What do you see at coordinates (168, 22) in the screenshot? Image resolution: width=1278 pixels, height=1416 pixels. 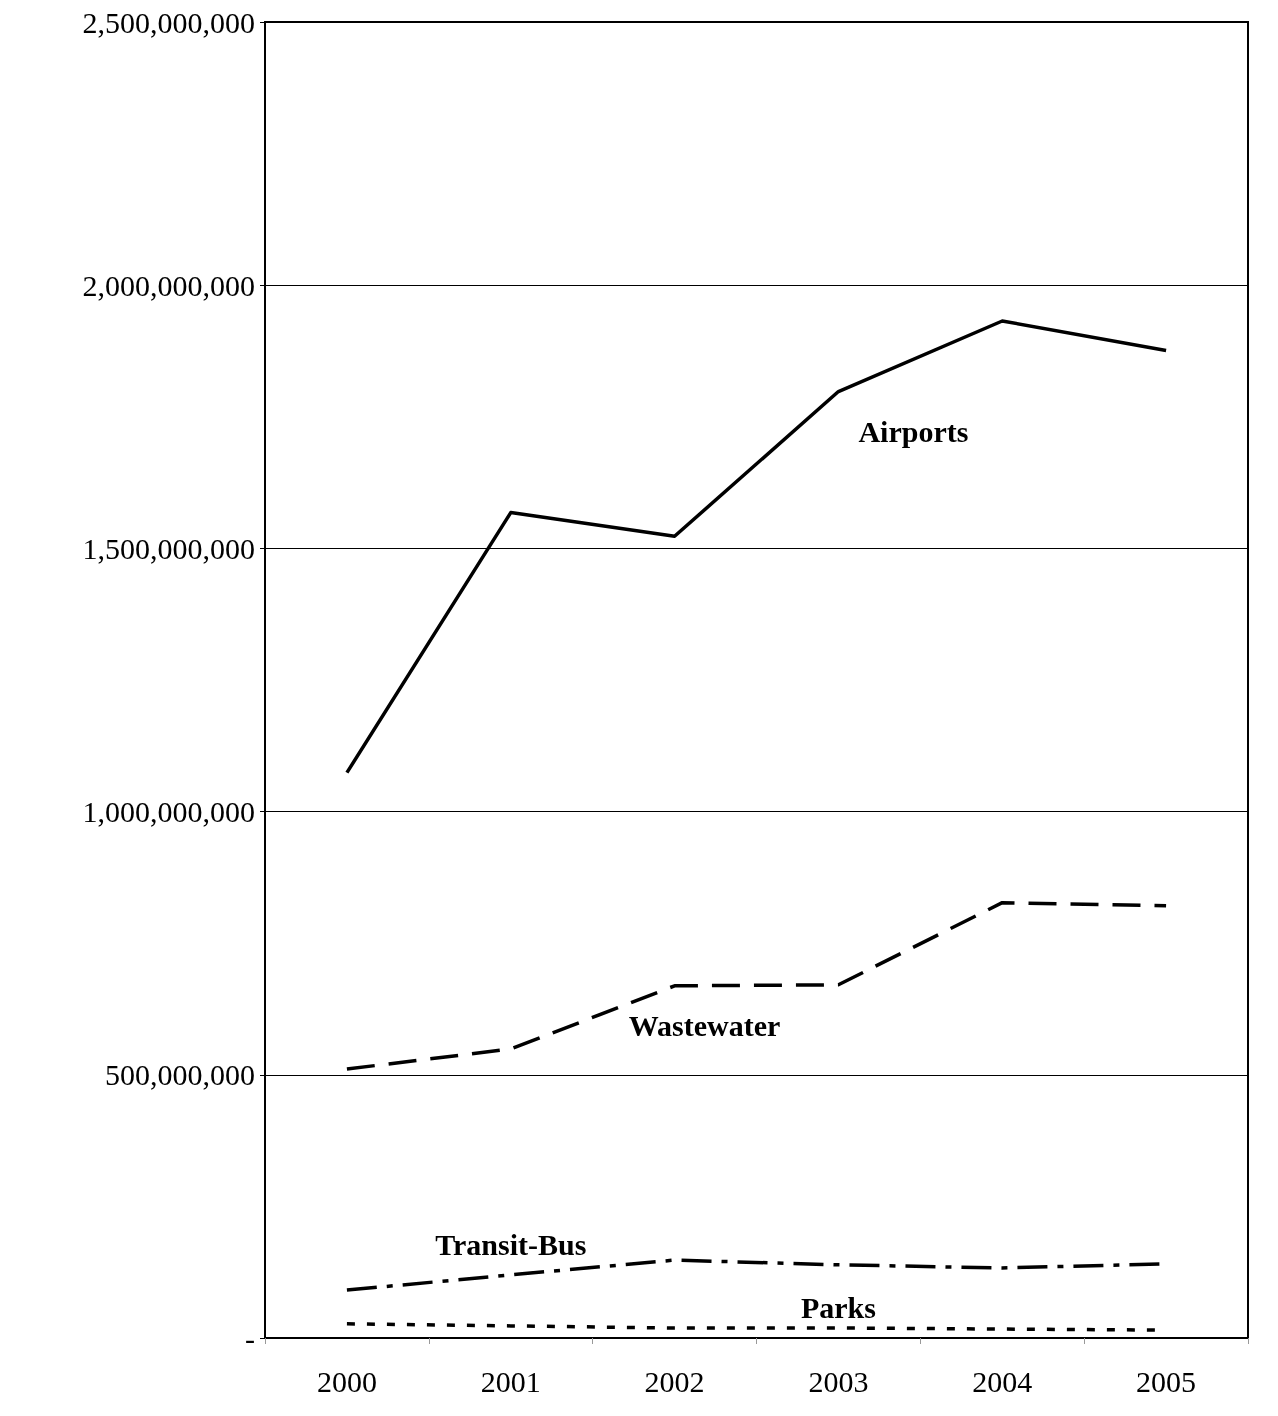 I see `y-tick-label: 2,500,000,000` at bounding box center [168, 22].